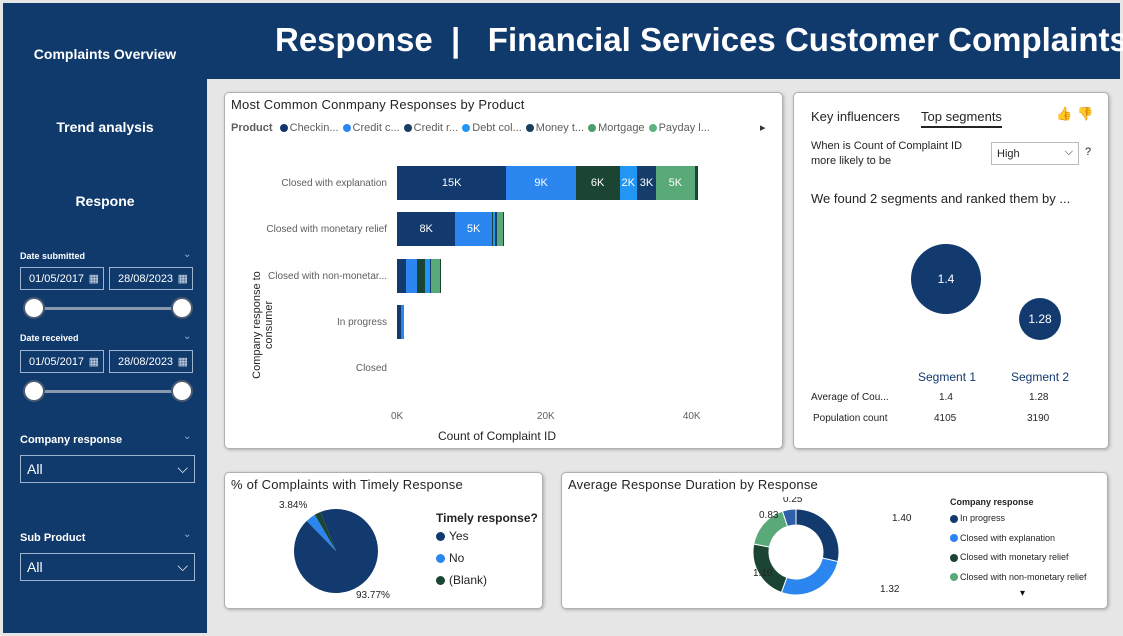 This screenshot has height=636, width=1123. I want to click on data-label: 0.25, so click(793, 501).